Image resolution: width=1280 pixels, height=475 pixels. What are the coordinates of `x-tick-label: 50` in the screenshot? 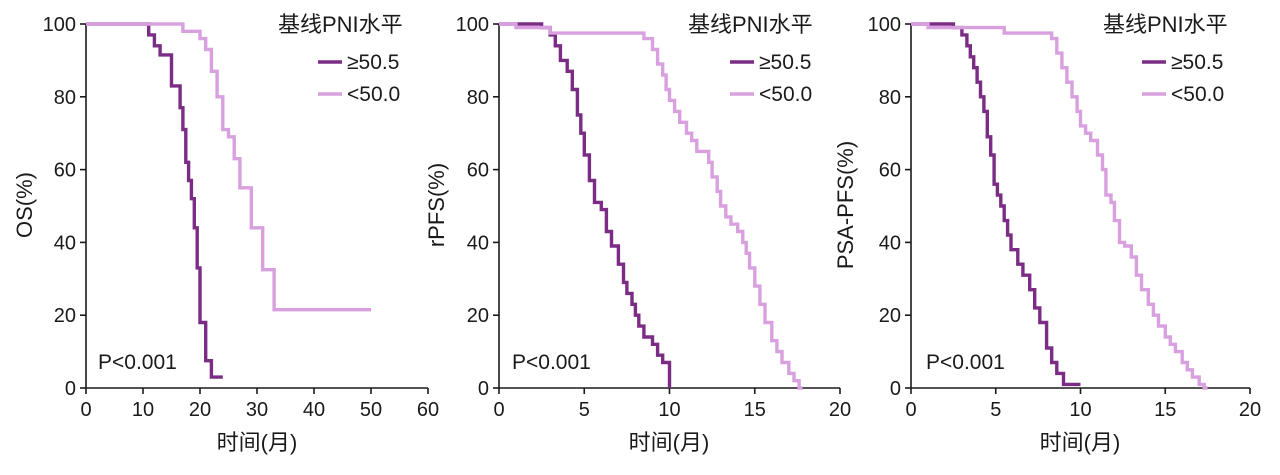 It's located at (371, 410).